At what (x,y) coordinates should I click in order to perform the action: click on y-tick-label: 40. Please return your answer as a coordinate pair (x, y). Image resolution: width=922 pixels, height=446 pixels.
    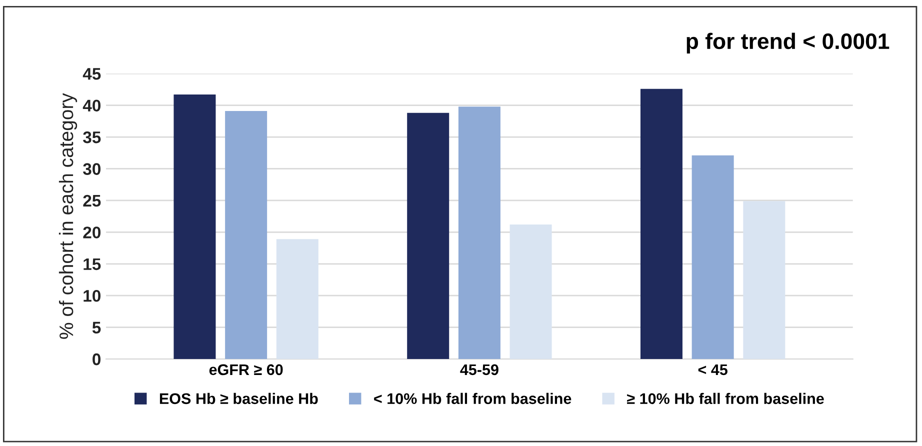
    Looking at the image, I should click on (91, 106).